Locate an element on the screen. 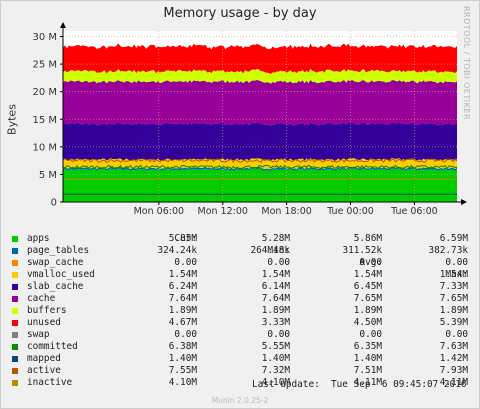  legend-row-vmalloc-used: vmalloc_used 1.54M 1.54M 1.54M 1.54M is located at coordinates (240, 275).